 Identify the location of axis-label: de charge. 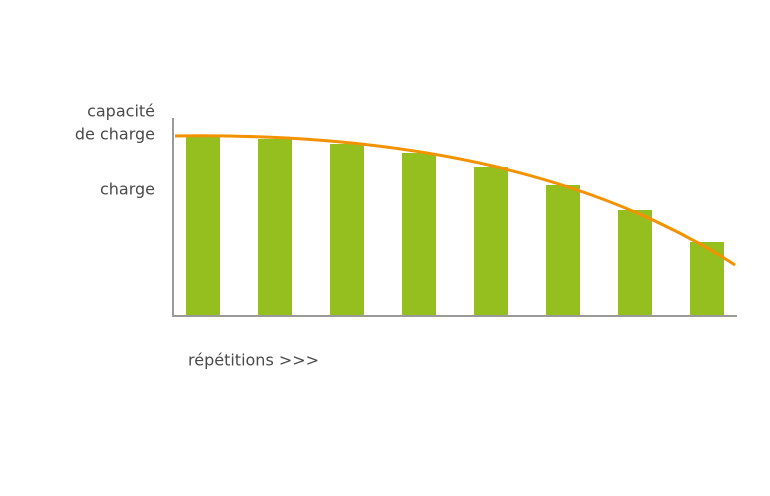
(115, 134).